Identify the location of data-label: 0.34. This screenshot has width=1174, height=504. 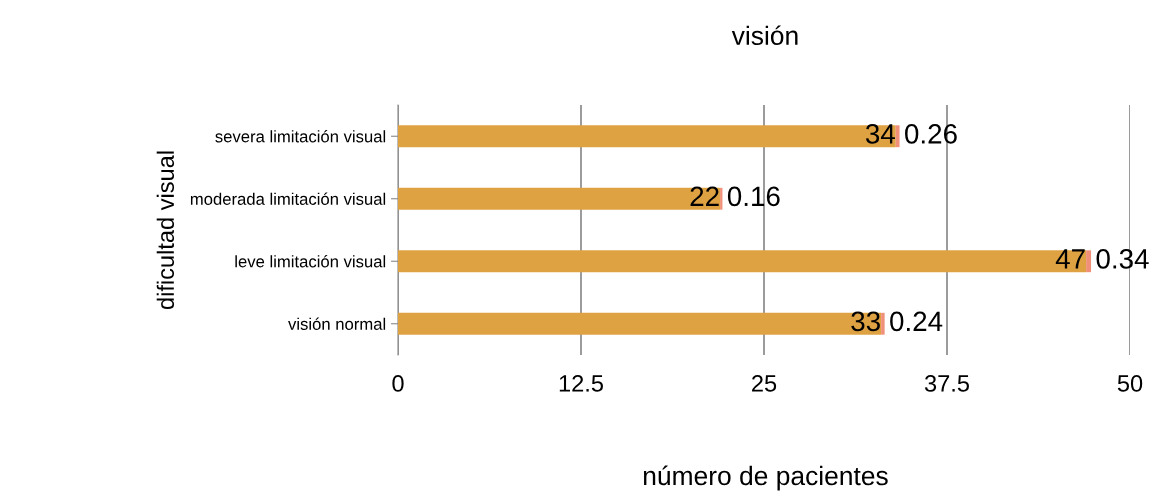
(1122, 259).